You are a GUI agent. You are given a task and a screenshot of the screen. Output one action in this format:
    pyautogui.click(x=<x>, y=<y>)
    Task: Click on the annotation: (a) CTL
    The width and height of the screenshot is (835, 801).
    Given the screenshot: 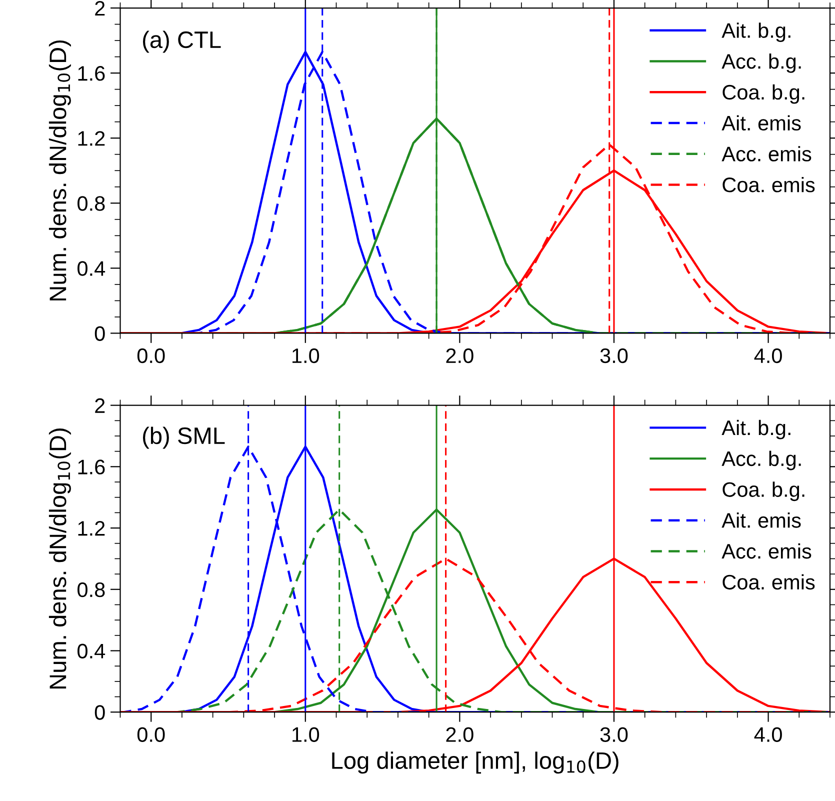 What is the action you would take?
    pyautogui.click(x=181, y=41)
    